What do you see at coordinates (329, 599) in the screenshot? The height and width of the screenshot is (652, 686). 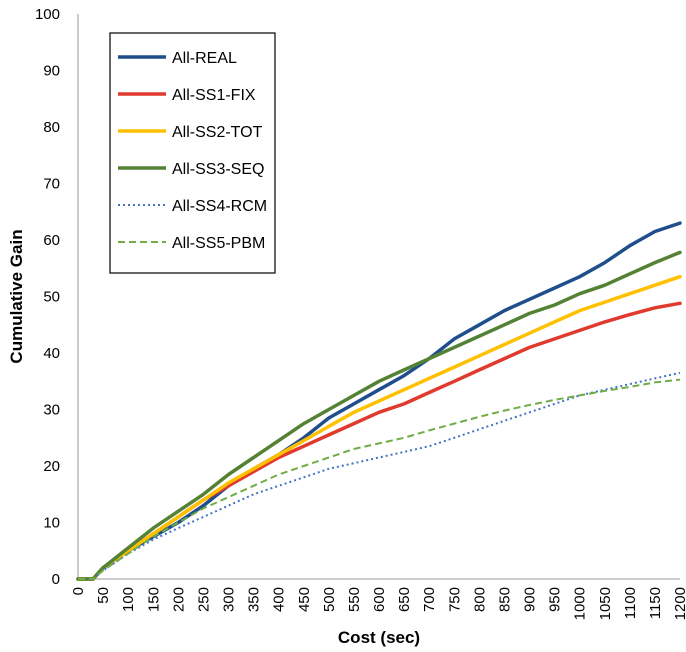 I see `x-tick-label: 500` at bounding box center [329, 599].